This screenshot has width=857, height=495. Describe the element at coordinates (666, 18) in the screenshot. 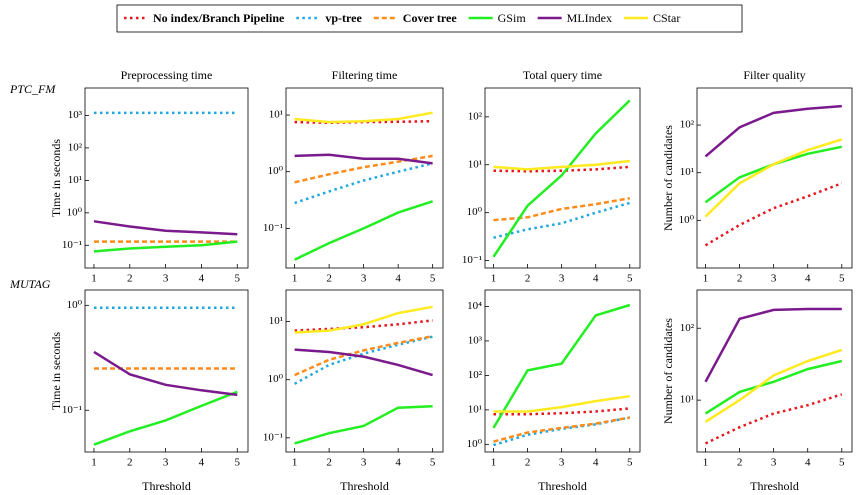

I see `legend-label: CStar` at that location.